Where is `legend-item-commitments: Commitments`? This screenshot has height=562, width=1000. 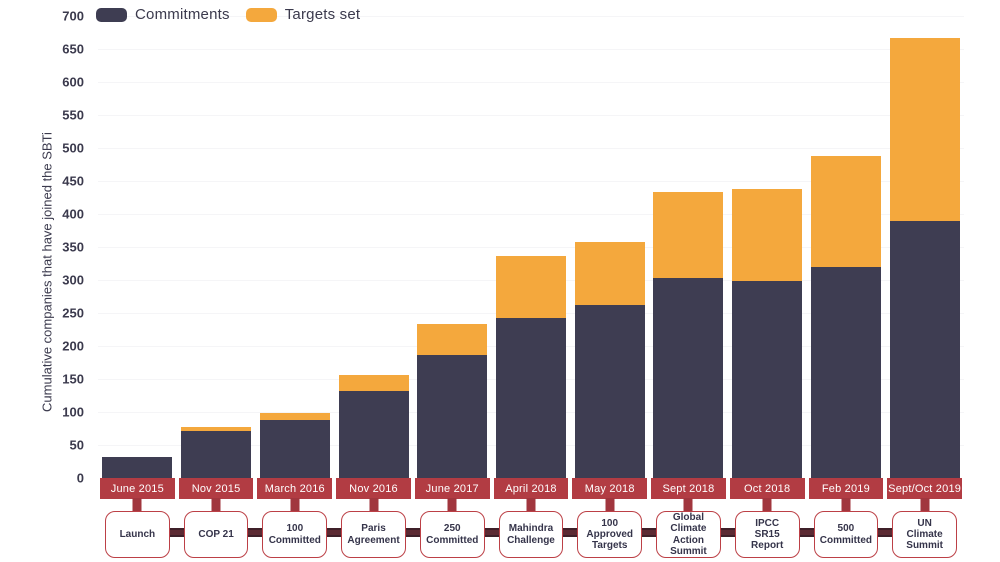
legend-item-commitments: Commitments is located at coordinates (163, 14).